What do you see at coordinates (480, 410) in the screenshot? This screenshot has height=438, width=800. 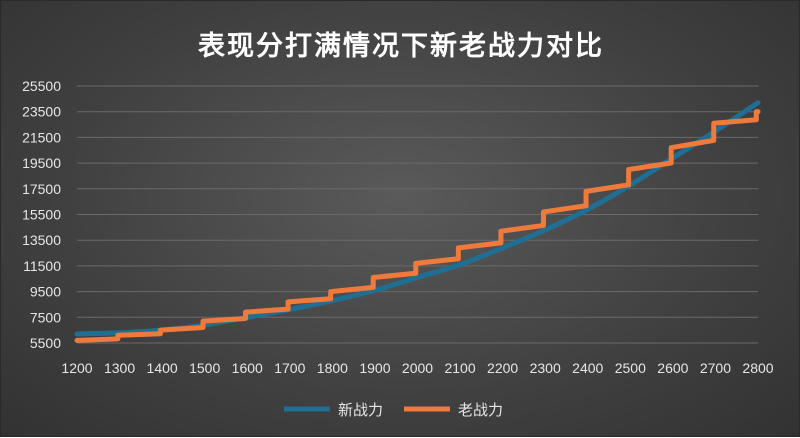 I see `legend-label: 老战力` at bounding box center [480, 410].